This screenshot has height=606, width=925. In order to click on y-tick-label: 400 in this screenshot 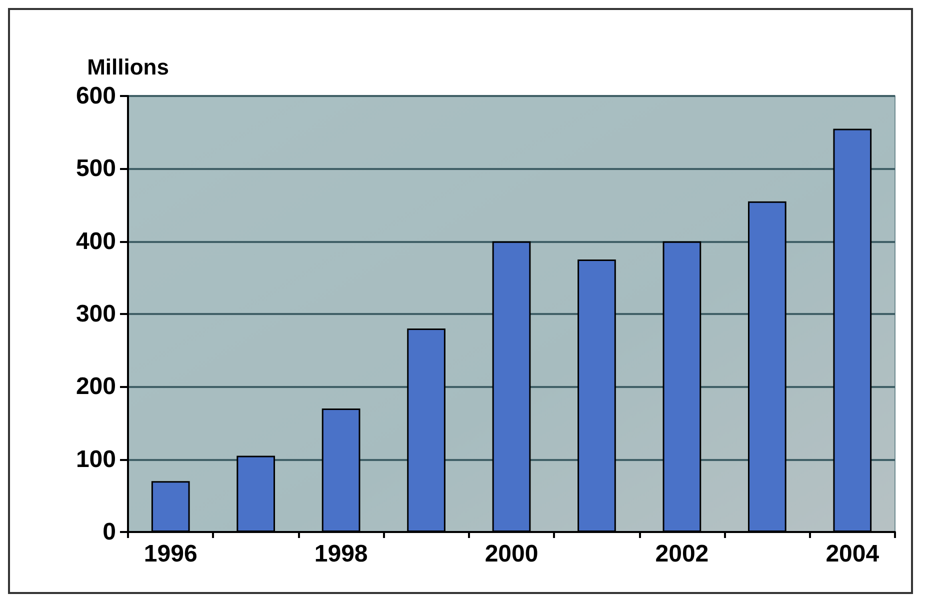, I will do `click(96, 241)`.